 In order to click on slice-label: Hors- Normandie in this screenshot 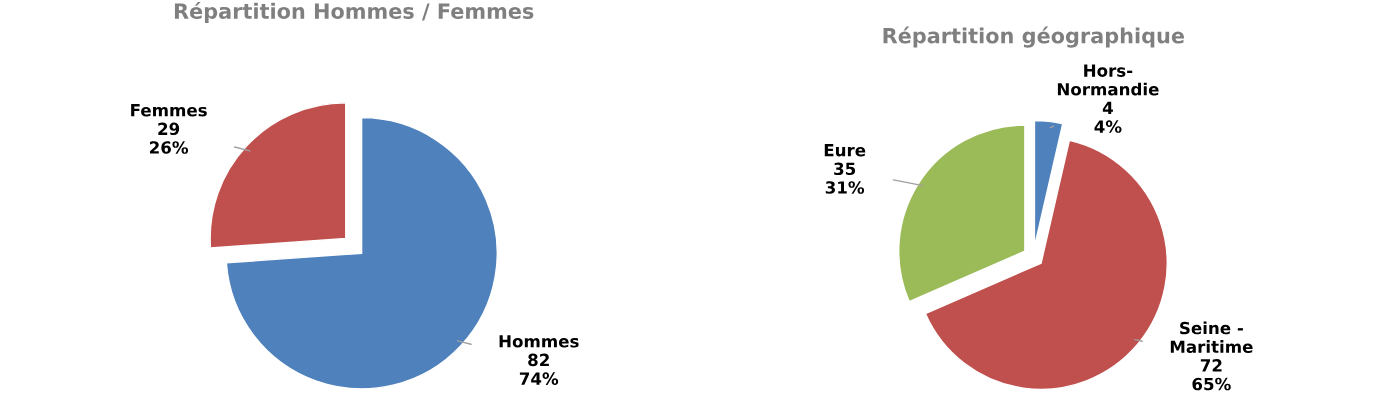, I will do `click(1108, 80)`.